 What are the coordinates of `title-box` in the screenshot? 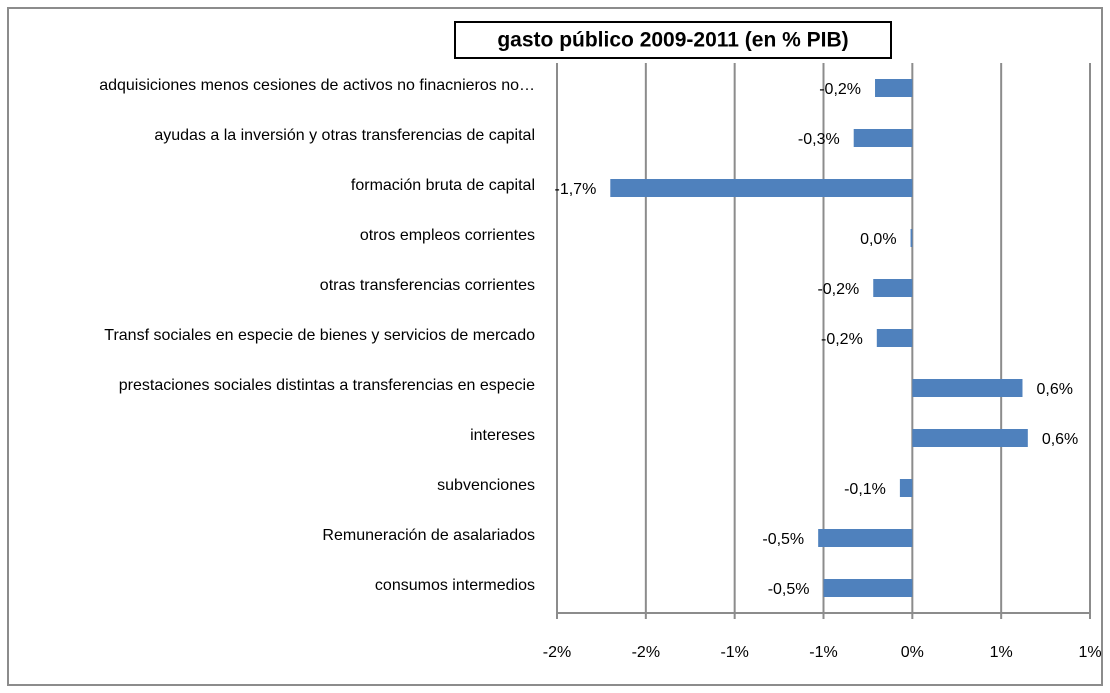 It's located at (673, 40).